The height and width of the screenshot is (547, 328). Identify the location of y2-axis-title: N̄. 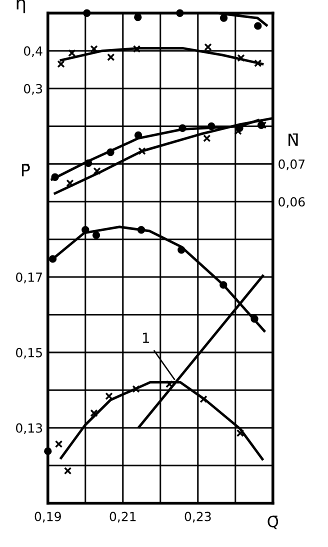
(293, 139).